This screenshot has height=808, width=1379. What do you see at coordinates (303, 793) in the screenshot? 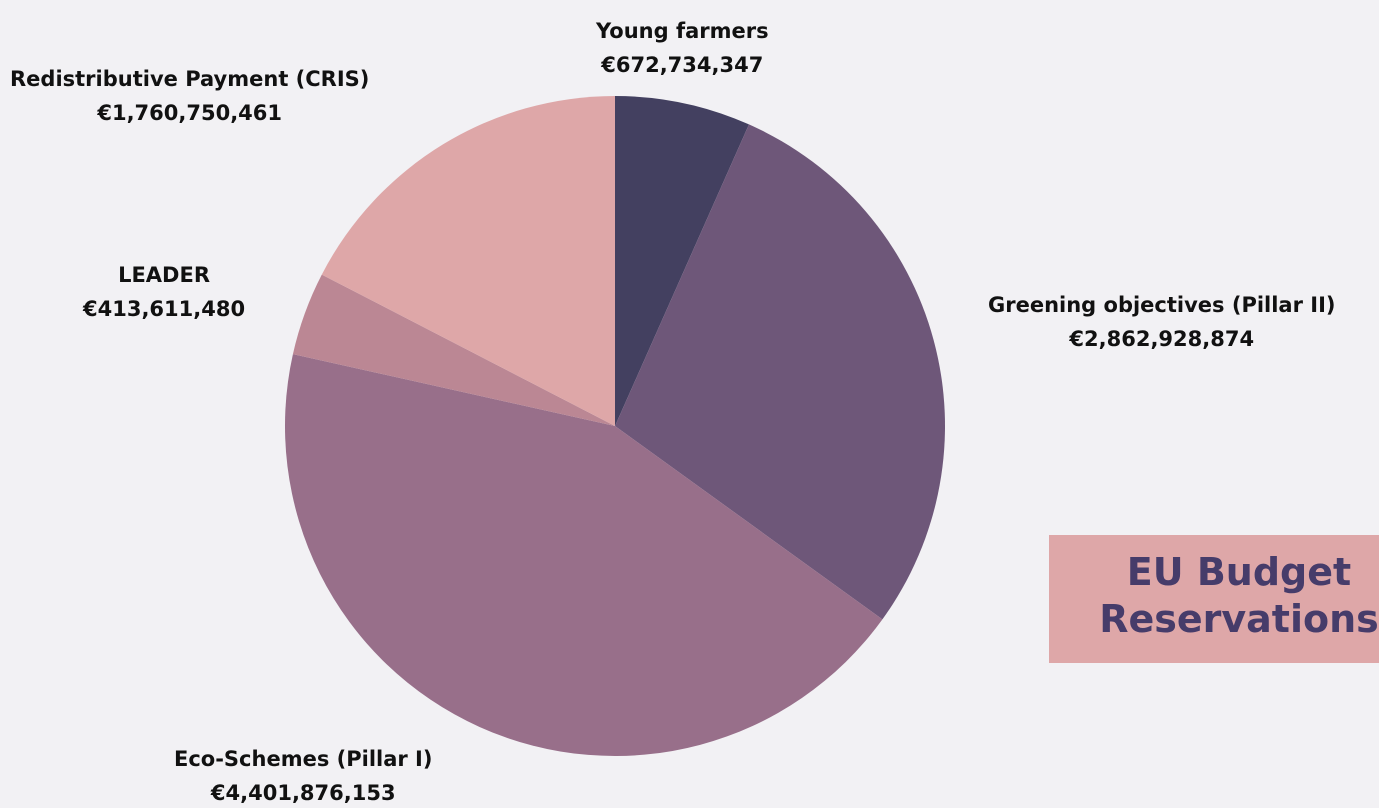
I see `label-eco-schemes-value: €4,401,876,153` at bounding box center [303, 793].